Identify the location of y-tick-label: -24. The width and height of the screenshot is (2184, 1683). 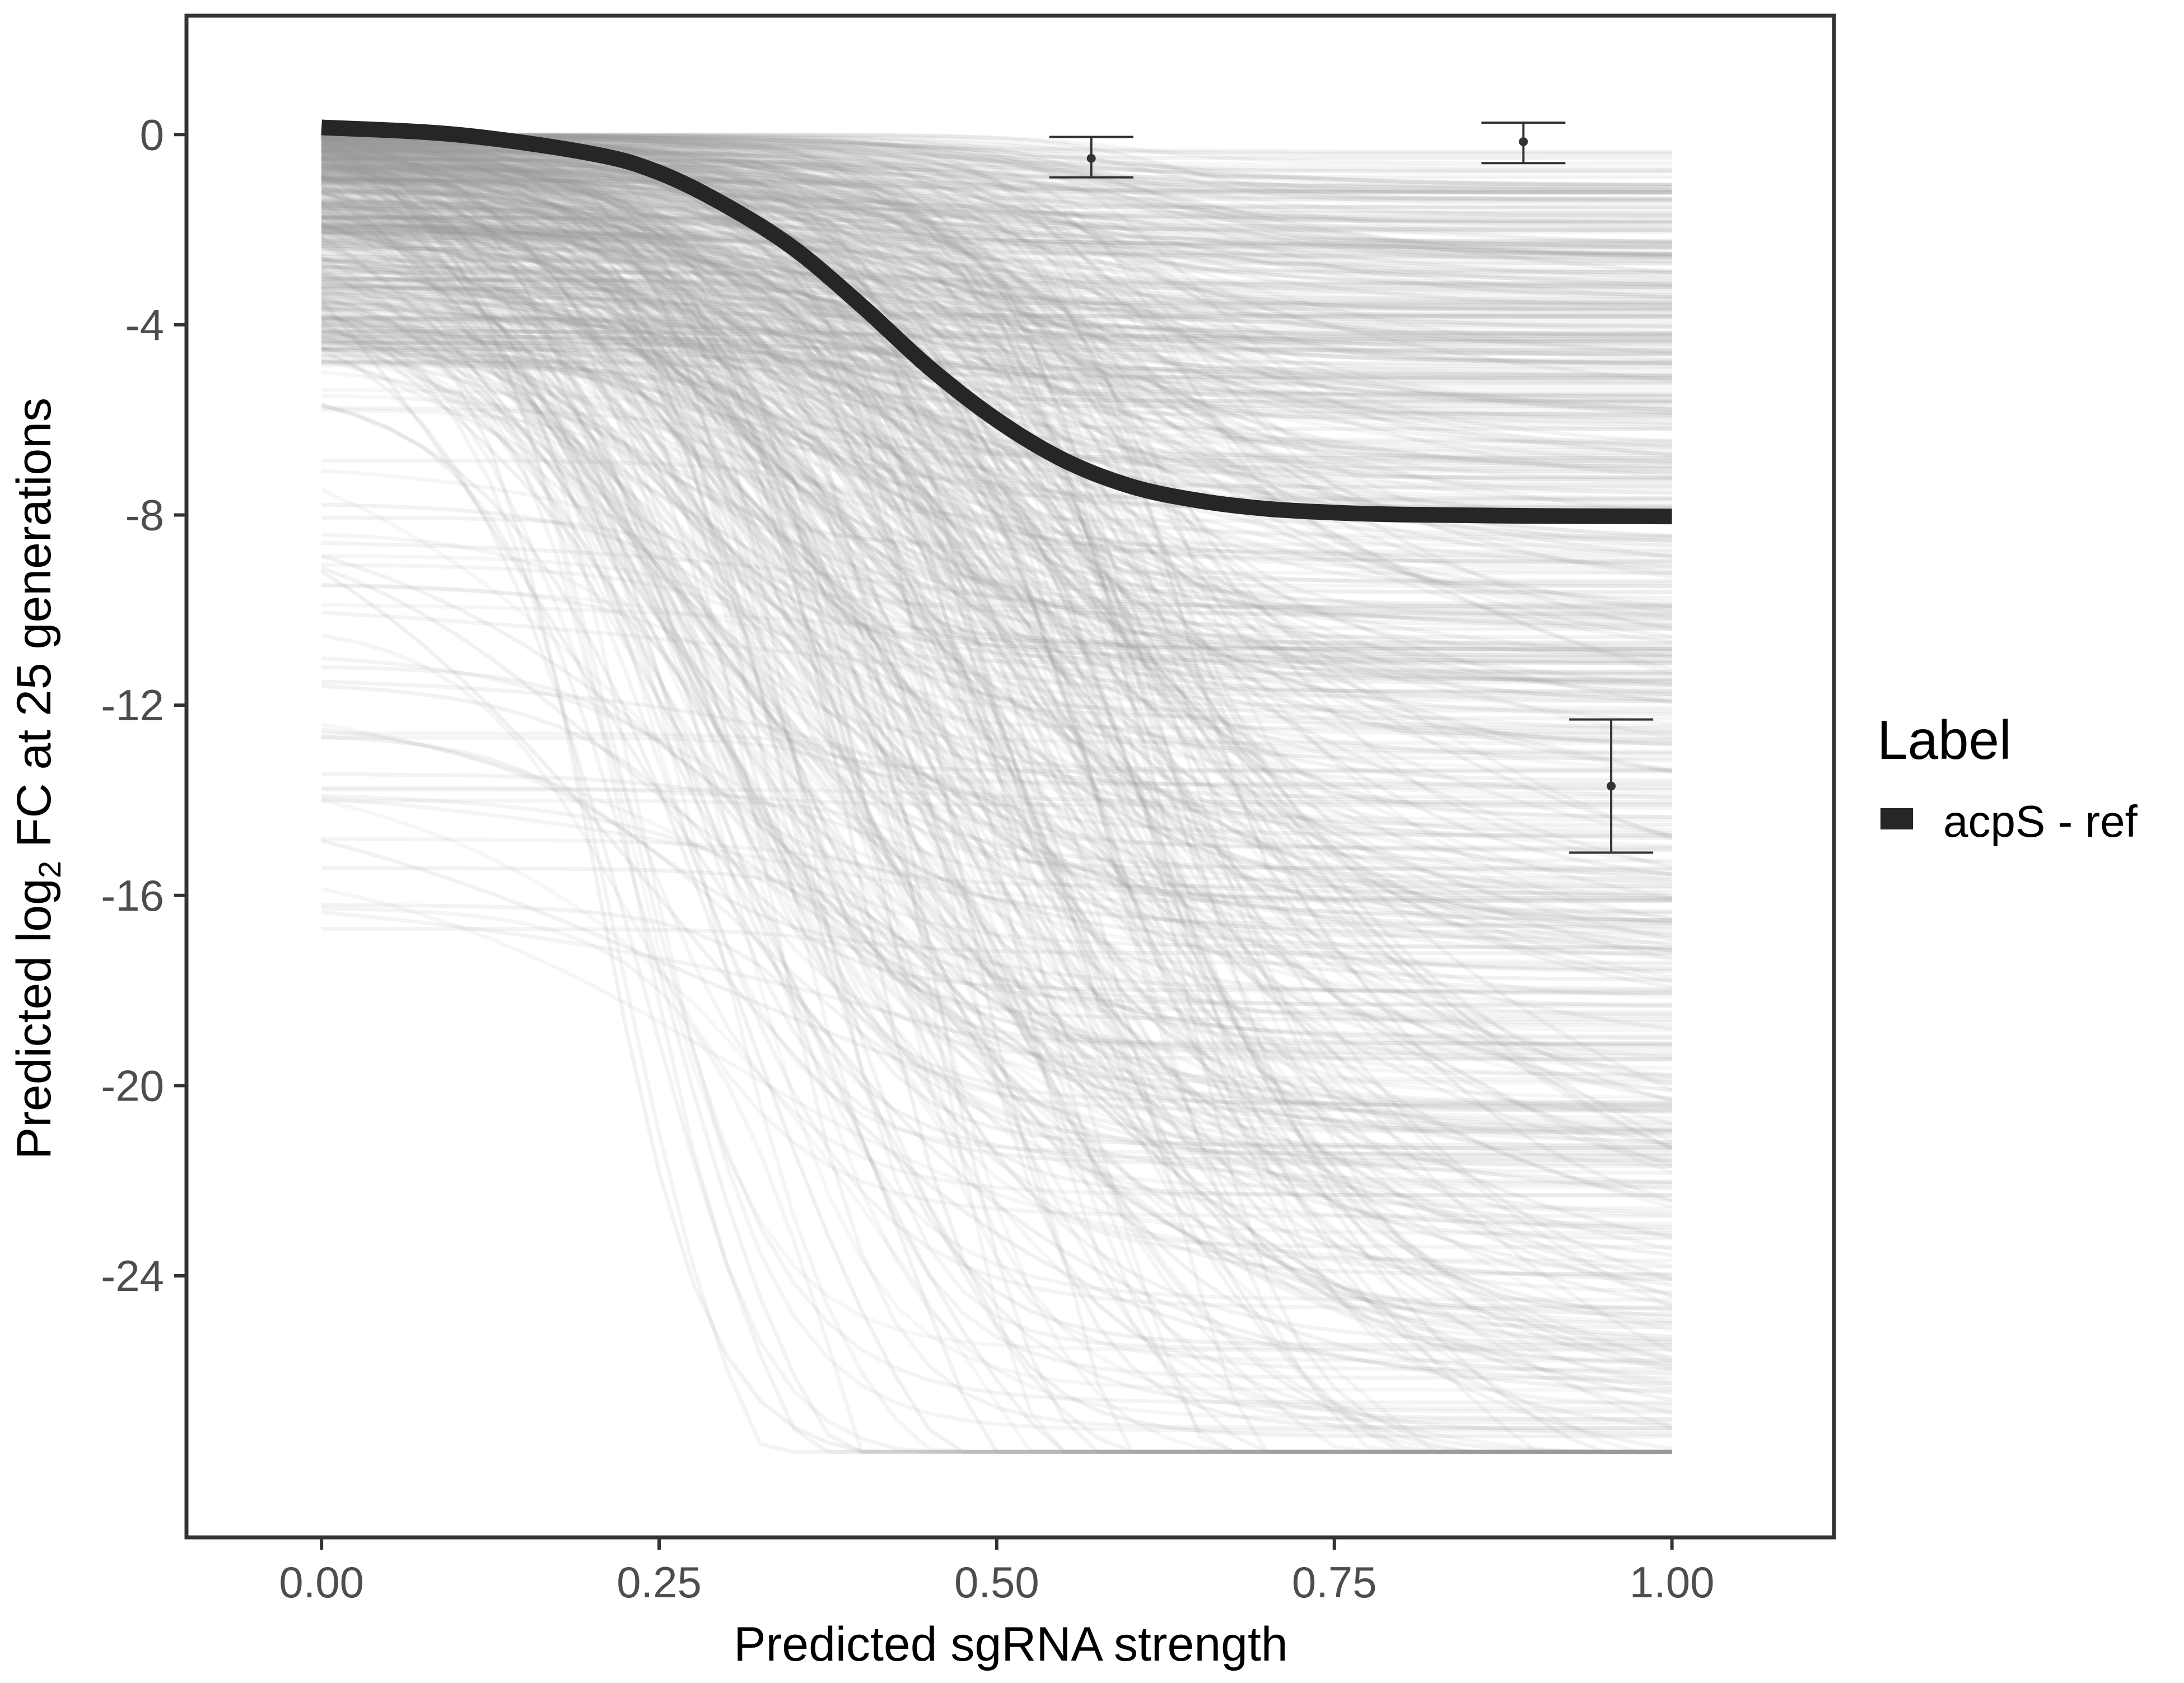
(133, 1275).